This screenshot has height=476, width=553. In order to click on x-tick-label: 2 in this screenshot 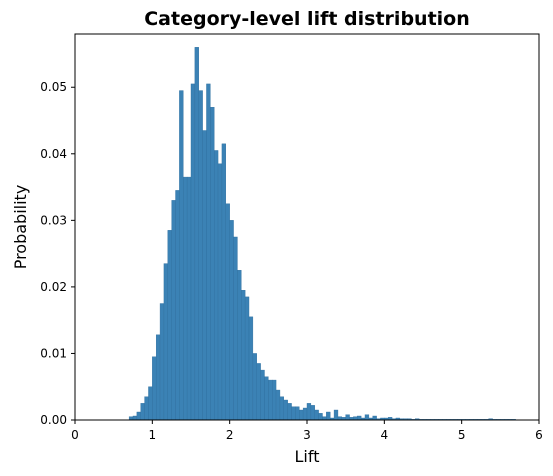, I will do `click(230, 435)`.